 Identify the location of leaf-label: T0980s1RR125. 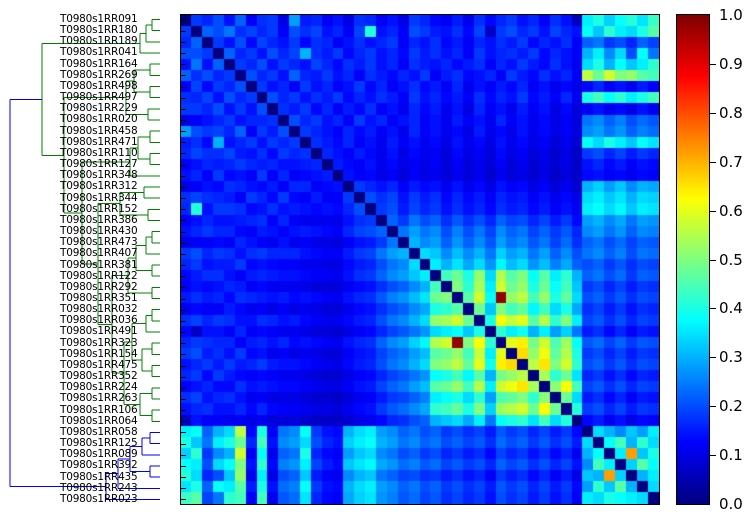
(99, 443).